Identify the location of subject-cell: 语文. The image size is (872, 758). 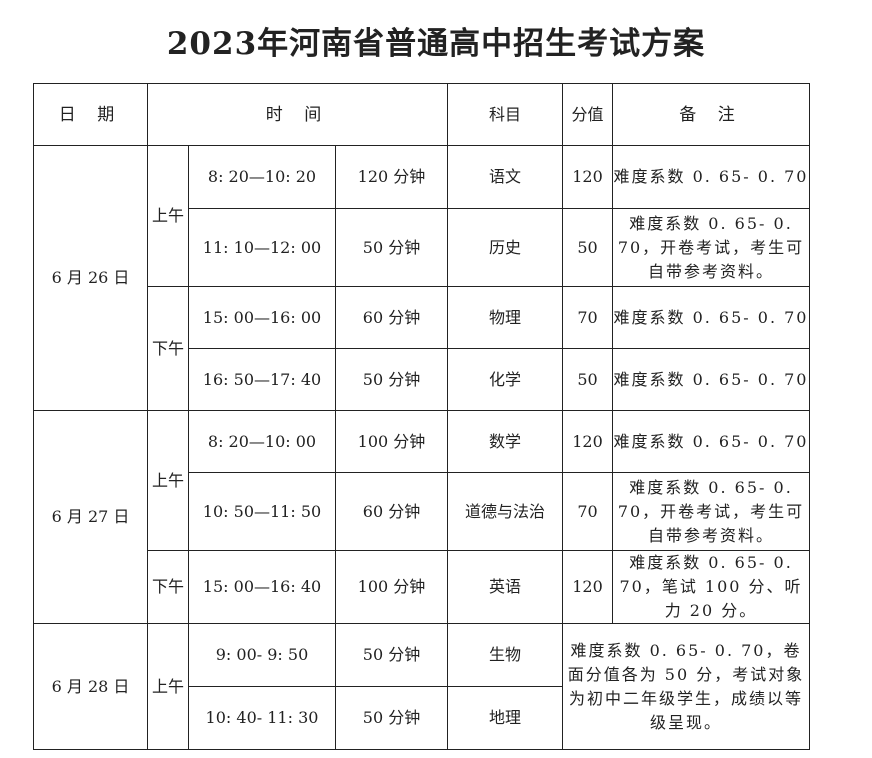
(505, 177).